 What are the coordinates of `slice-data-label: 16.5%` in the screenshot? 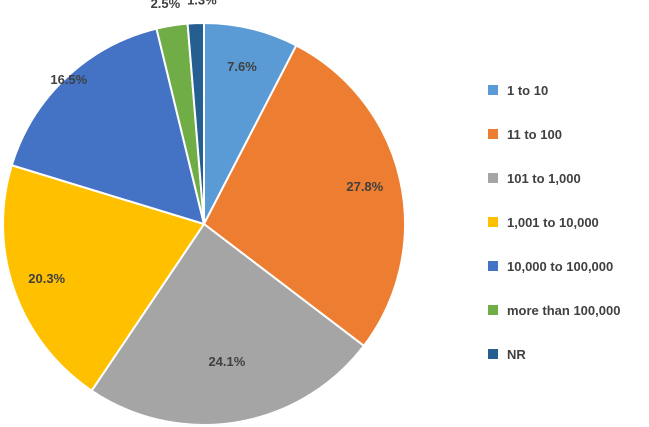 It's located at (68, 79).